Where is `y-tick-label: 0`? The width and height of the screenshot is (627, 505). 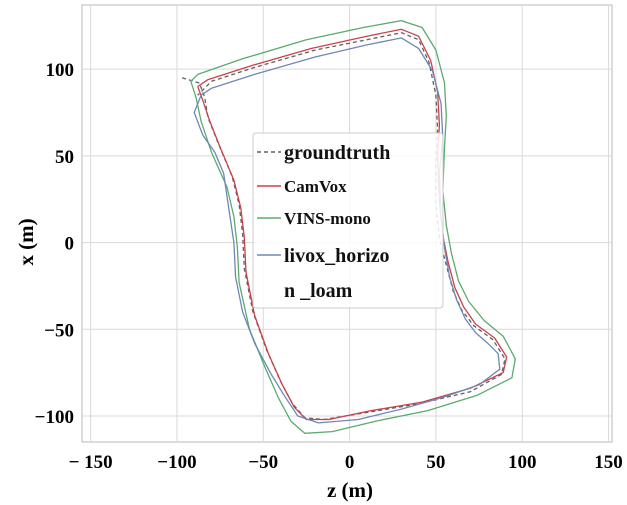
y-tick-label: 0 is located at coordinates (70, 244).